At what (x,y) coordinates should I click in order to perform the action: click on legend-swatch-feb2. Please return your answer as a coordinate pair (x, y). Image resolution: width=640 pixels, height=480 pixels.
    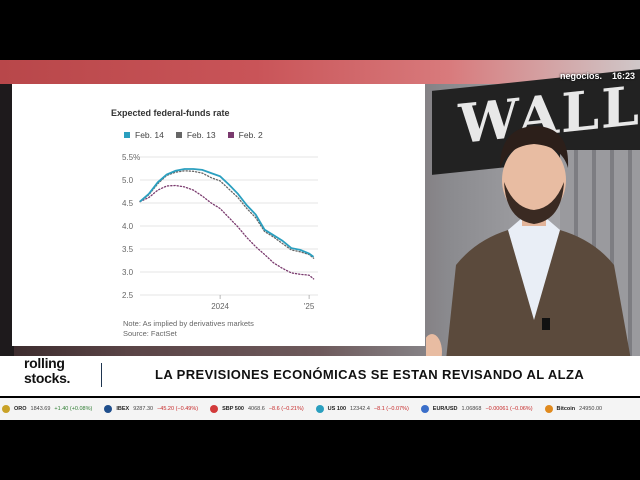
    Looking at the image, I should click on (230, 135).